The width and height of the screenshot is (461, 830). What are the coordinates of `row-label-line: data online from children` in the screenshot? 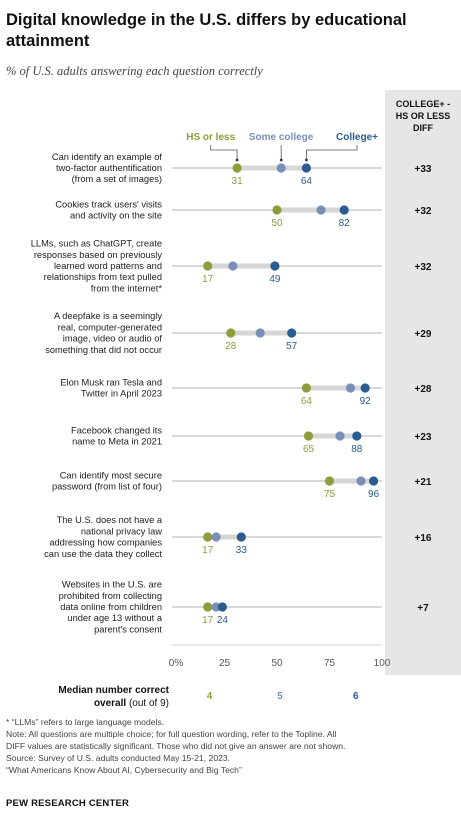 It's located at (111, 607).